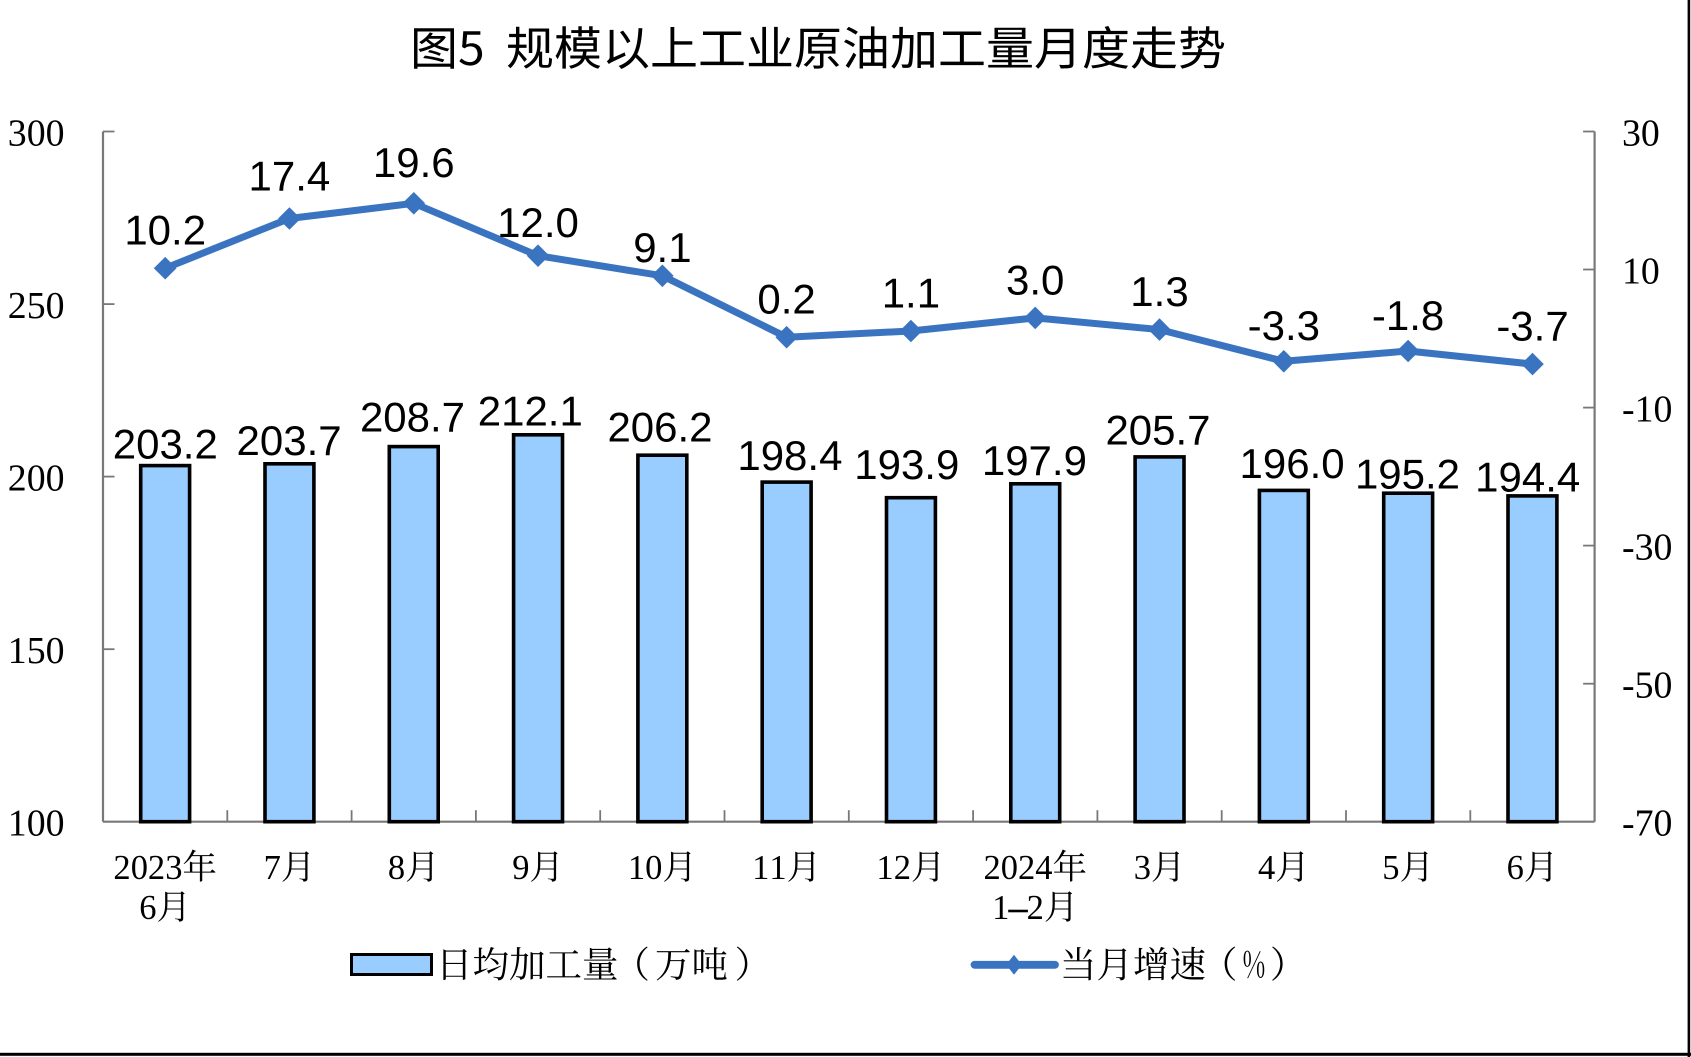 Image resolution: width=1691 pixels, height=1057 pixels. Describe the element at coordinates (36, 306) in the screenshot. I see `svg-text: 250` at that location.